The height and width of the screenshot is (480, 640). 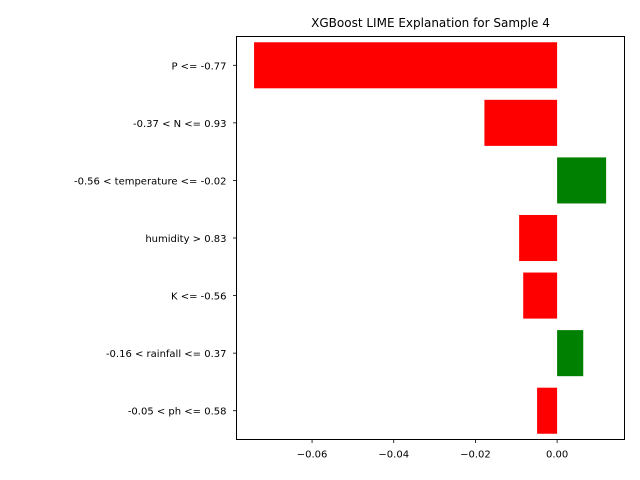 What do you see at coordinates (185, 239) in the screenshot?
I see `y-tick-label: humidity > 0.83` at bounding box center [185, 239].